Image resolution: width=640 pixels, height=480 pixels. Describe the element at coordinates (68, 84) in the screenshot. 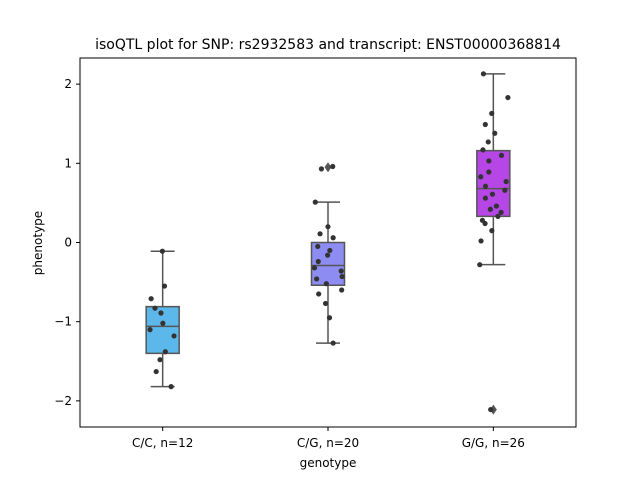

I see `y-tick-label: 2` at that location.